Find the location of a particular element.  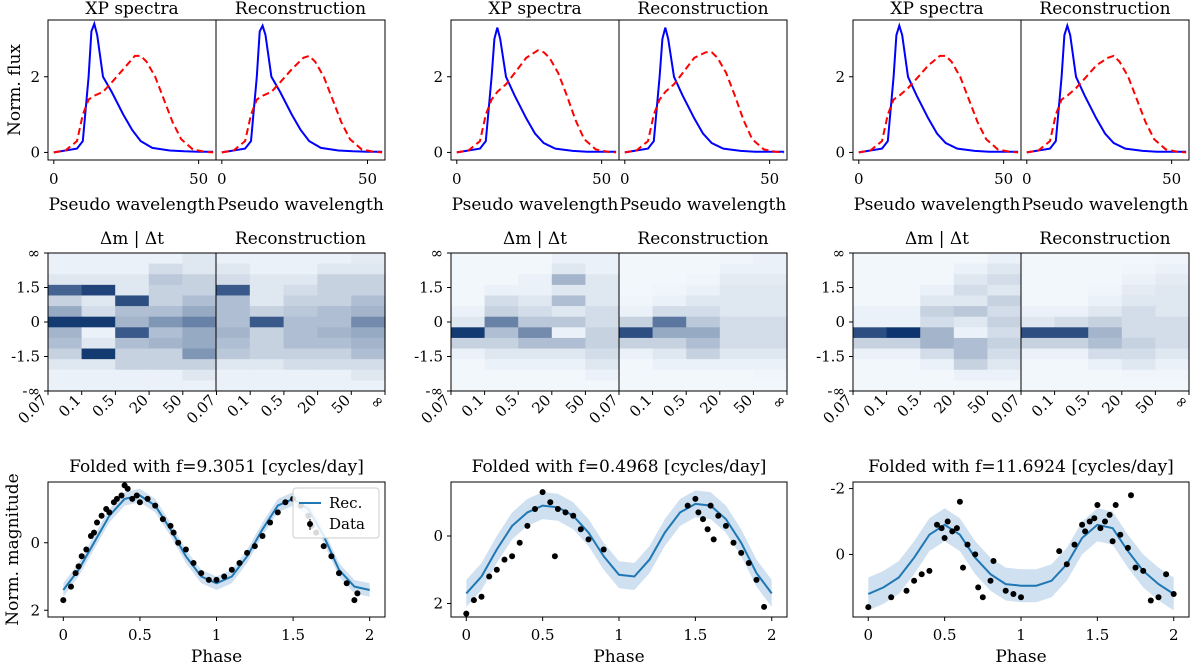

x-tick-label: 2 is located at coordinates (370, 635).